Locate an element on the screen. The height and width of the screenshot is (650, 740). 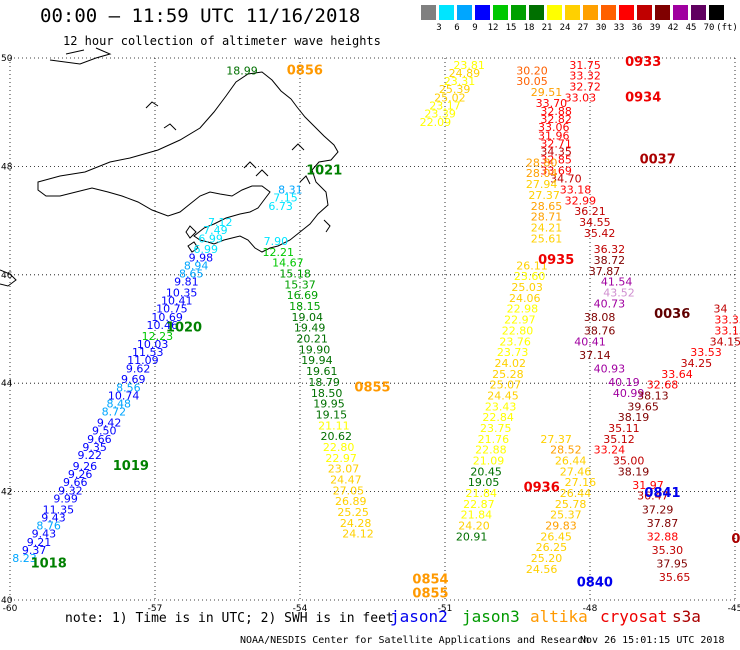
wave-height-value: 14.67 is located at coordinates (288, 263).